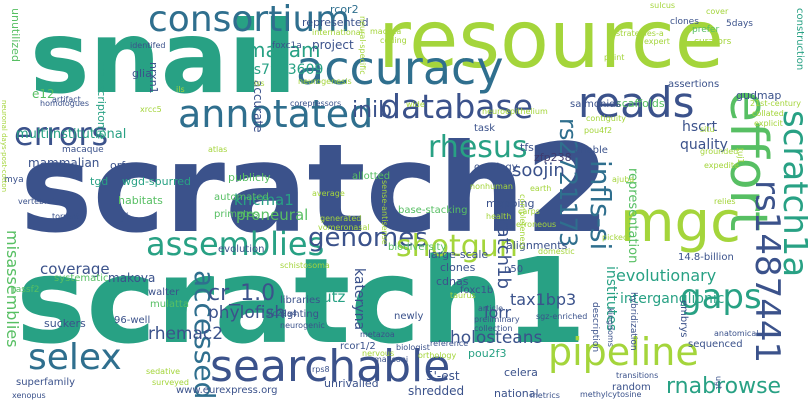  What do you see at coordinates (413, 347) in the screenshot?
I see `word-biologist: biologist` at bounding box center [413, 347].